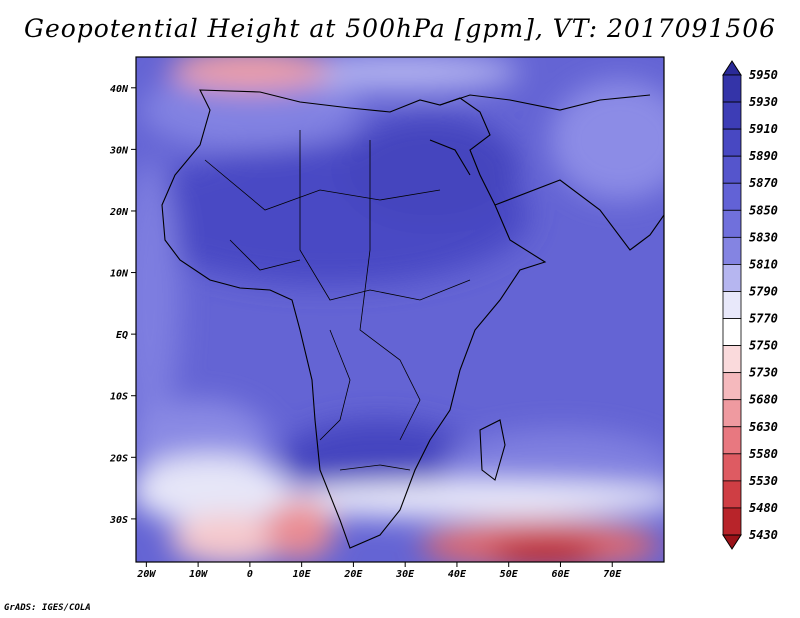 This screenshot has width=800, height=618. Describe the element at coordinates (763, 129) in the screenshot. I see `colorbar-label: 5910` at that location.